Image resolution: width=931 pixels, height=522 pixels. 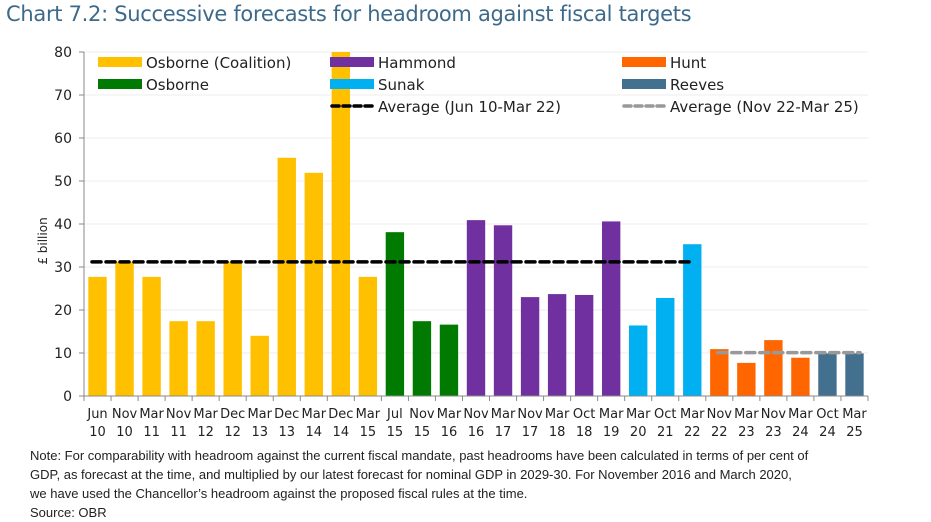 I want to click on y-tick-label: 80, so click(x=63, y=53).